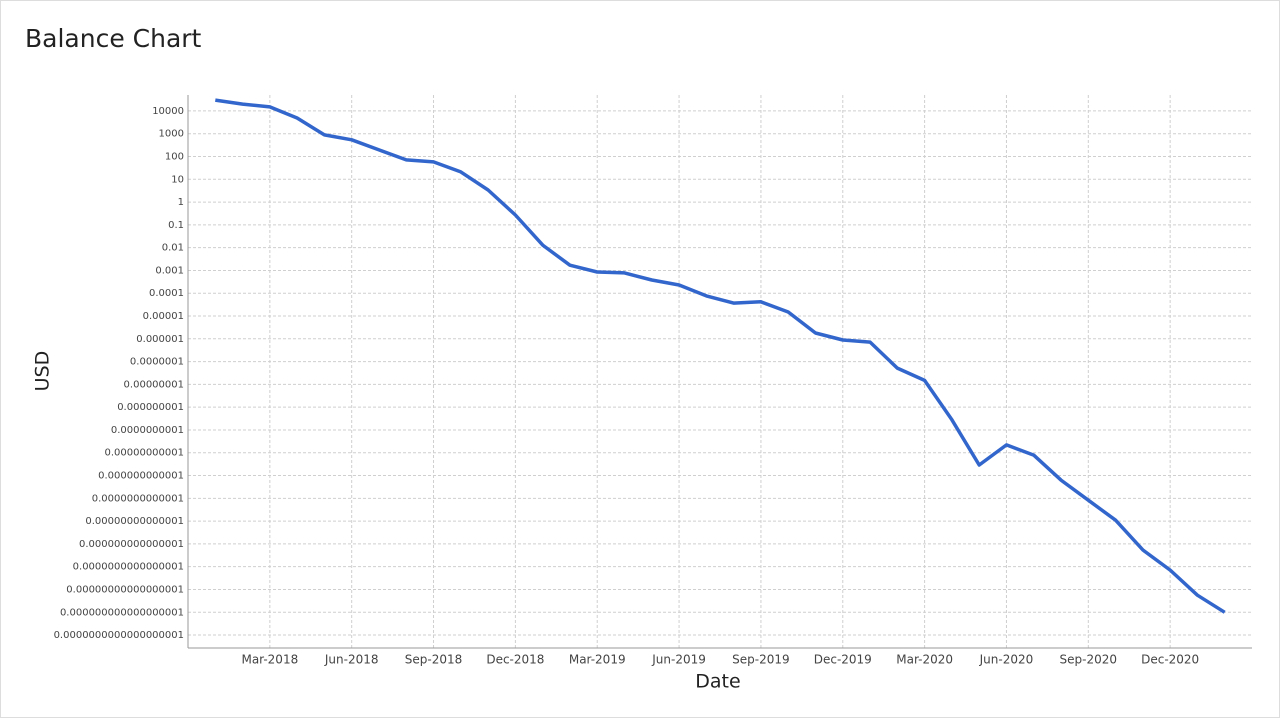 This screenshot has width=1280, height=720. What do you see at coordinates (924, 660) in the screenshot?
I see `x-tick-label: Mar-2020` at bounding box center [924, 660].